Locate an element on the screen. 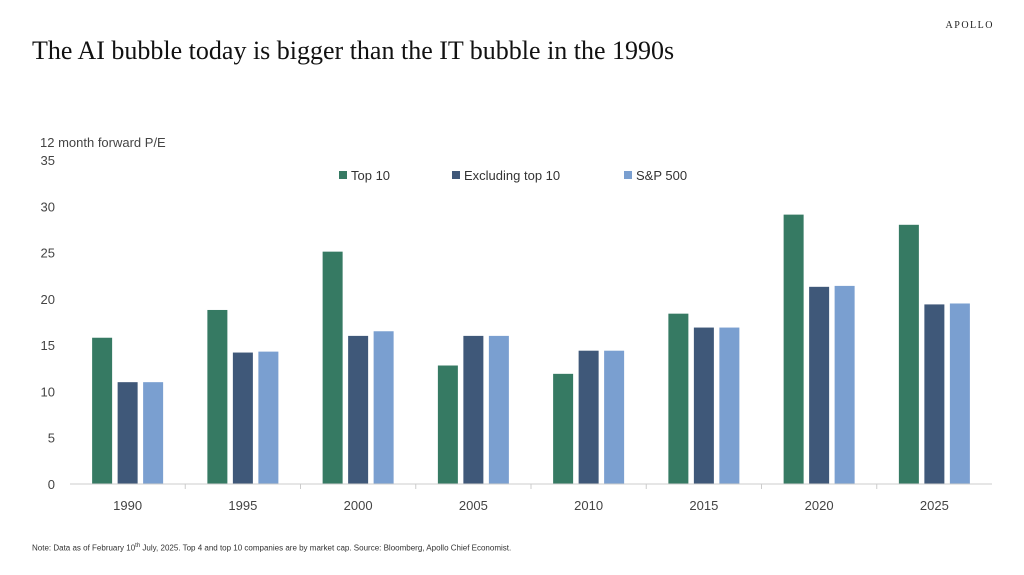  y-tick-label: 10 is located at coordinates (48, 391).